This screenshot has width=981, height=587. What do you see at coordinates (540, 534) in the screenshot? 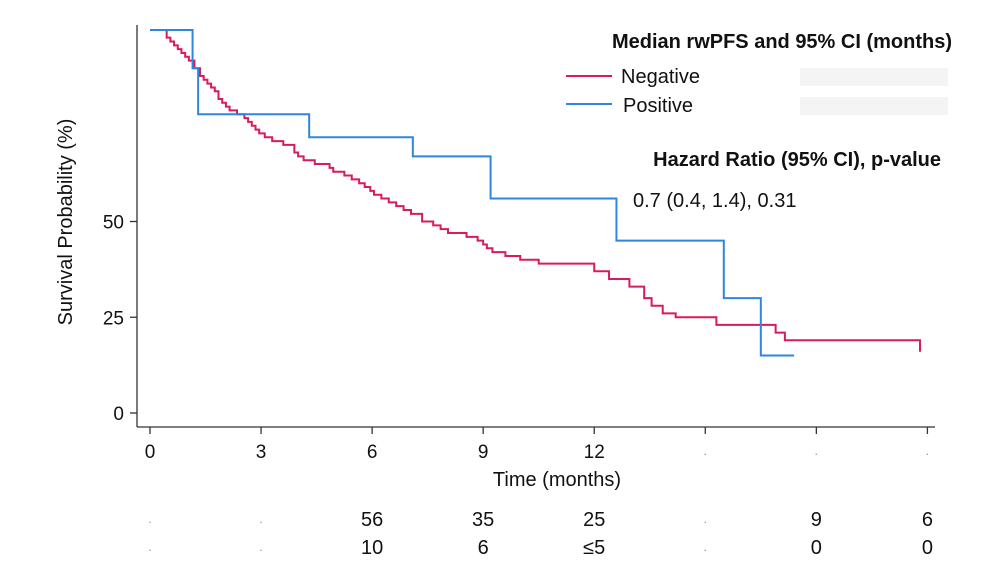
I see `risk-table: · · 56 35 25 · 9 6 · · 10 6 ≤5 · 0 0` at bounding box center [540, 534].